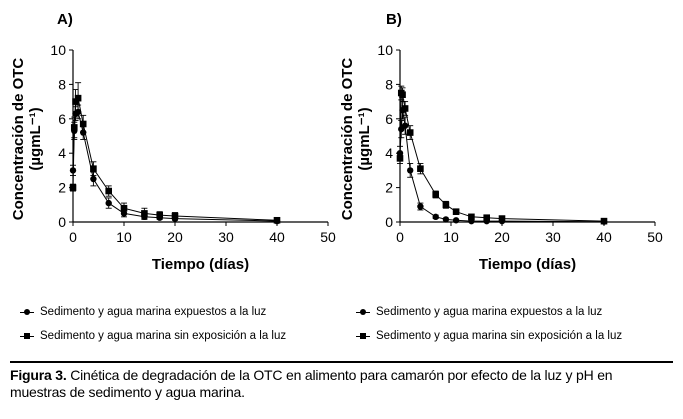 The image size is (683, 419). I want to click on caption-divider, so click(341, 362).